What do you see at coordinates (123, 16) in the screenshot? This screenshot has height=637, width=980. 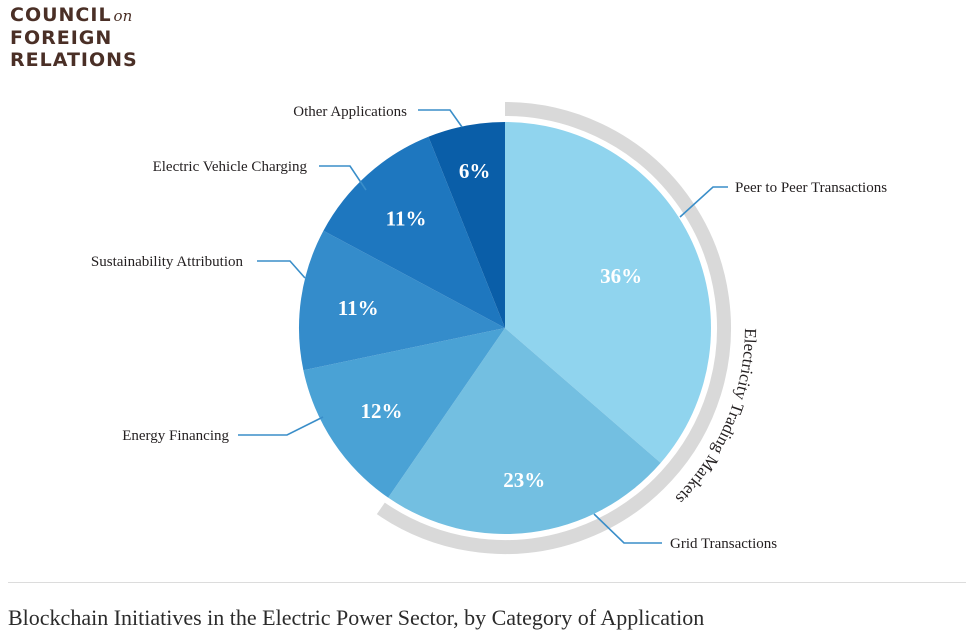 I see `logo-on: on` at bounding box center [123, 16].